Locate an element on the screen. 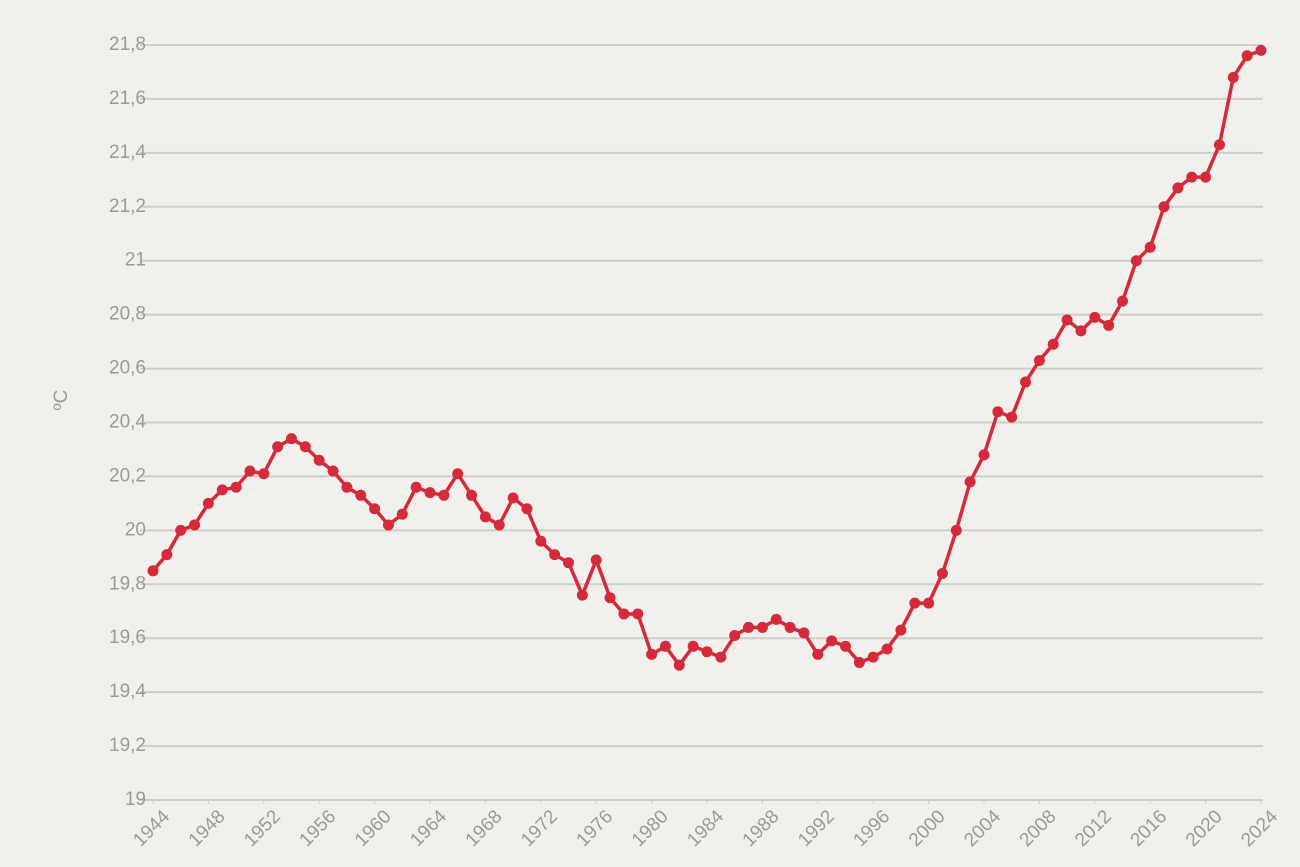 The width and height of the screenshot is (1300, 867). y-tick-label: 21,2 is located at coordinates (127, 206).